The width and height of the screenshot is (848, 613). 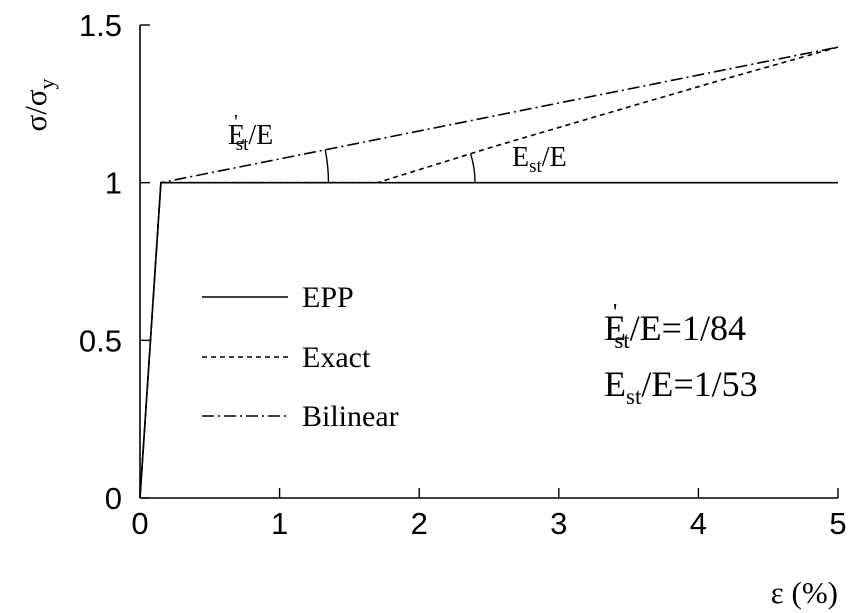 I want to click on annot-ratio-1: E' st/E=1/84, so click(x=675, y=326).